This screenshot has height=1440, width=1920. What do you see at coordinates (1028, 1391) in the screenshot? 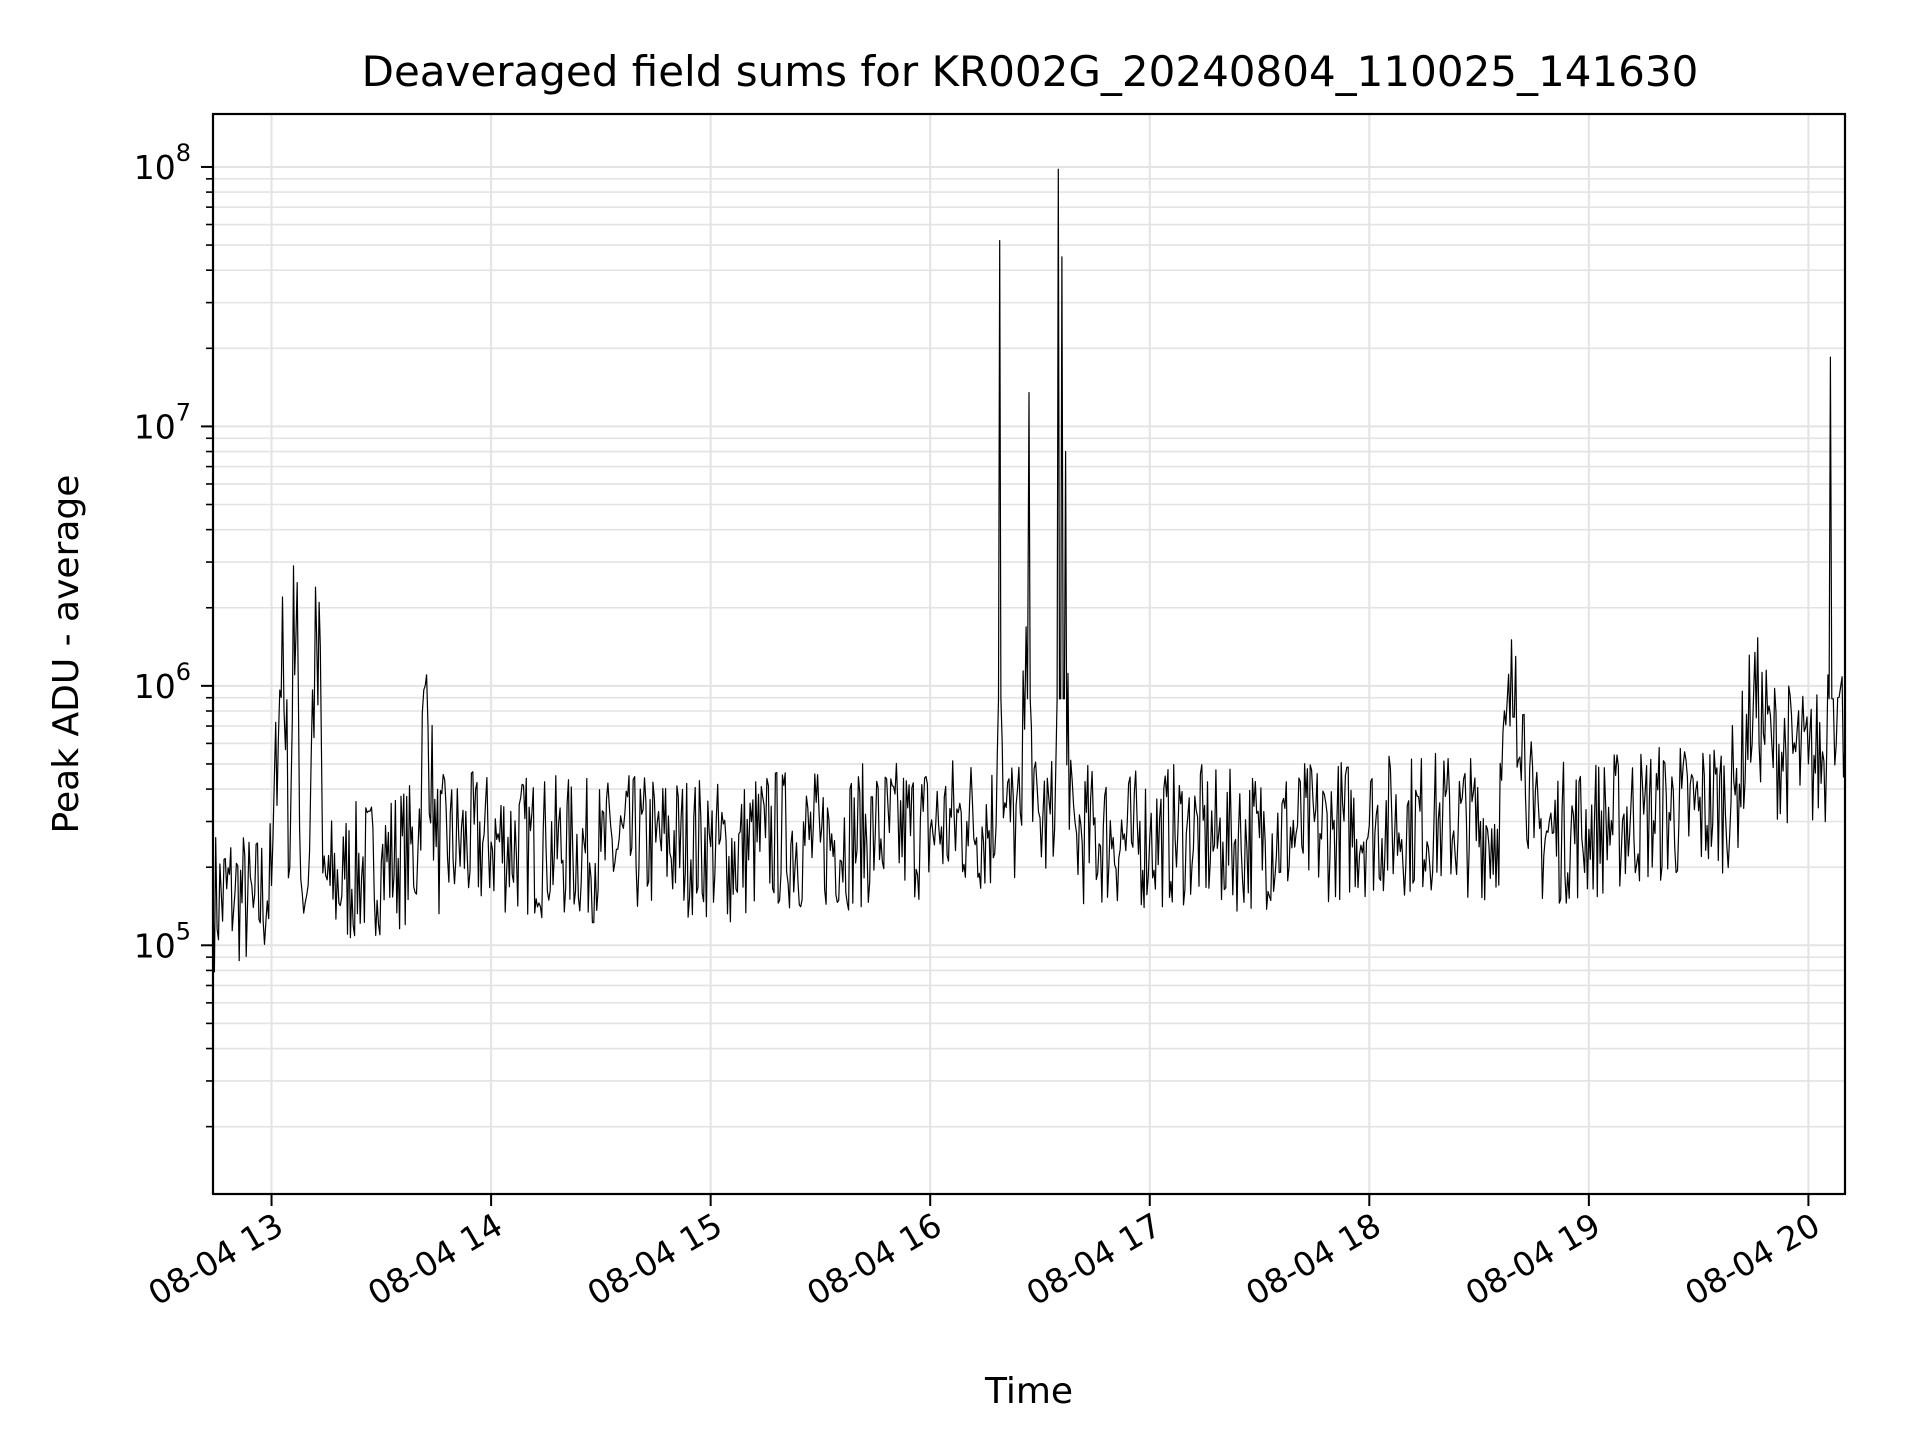
I see `x-axis-label: Time` at bounding box center [1028, 1391].